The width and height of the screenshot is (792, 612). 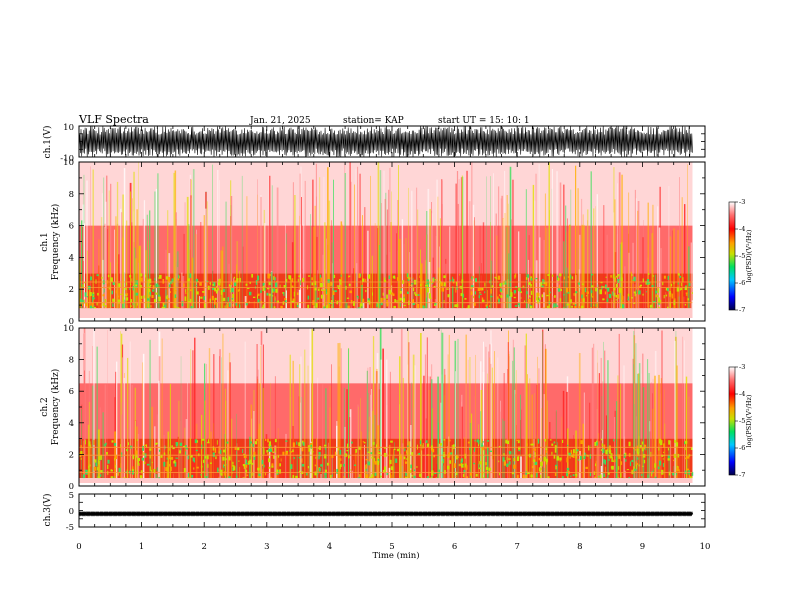 What do you see at coordinates (71, 392) in the screenshot?
I see `ch2-spec-ytick-label: 6` at bounding box center [71, 392].